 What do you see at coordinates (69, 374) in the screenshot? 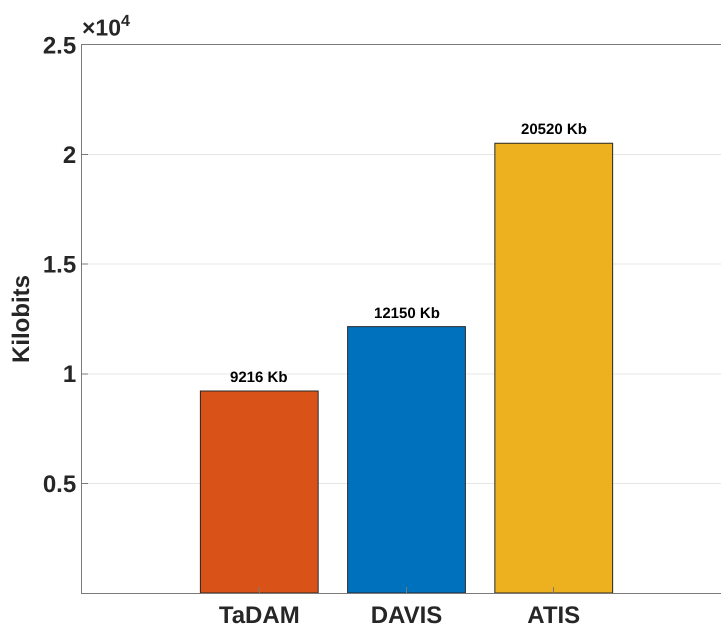
I see `y-tick-label: 1` at bounding box center [69, 374].